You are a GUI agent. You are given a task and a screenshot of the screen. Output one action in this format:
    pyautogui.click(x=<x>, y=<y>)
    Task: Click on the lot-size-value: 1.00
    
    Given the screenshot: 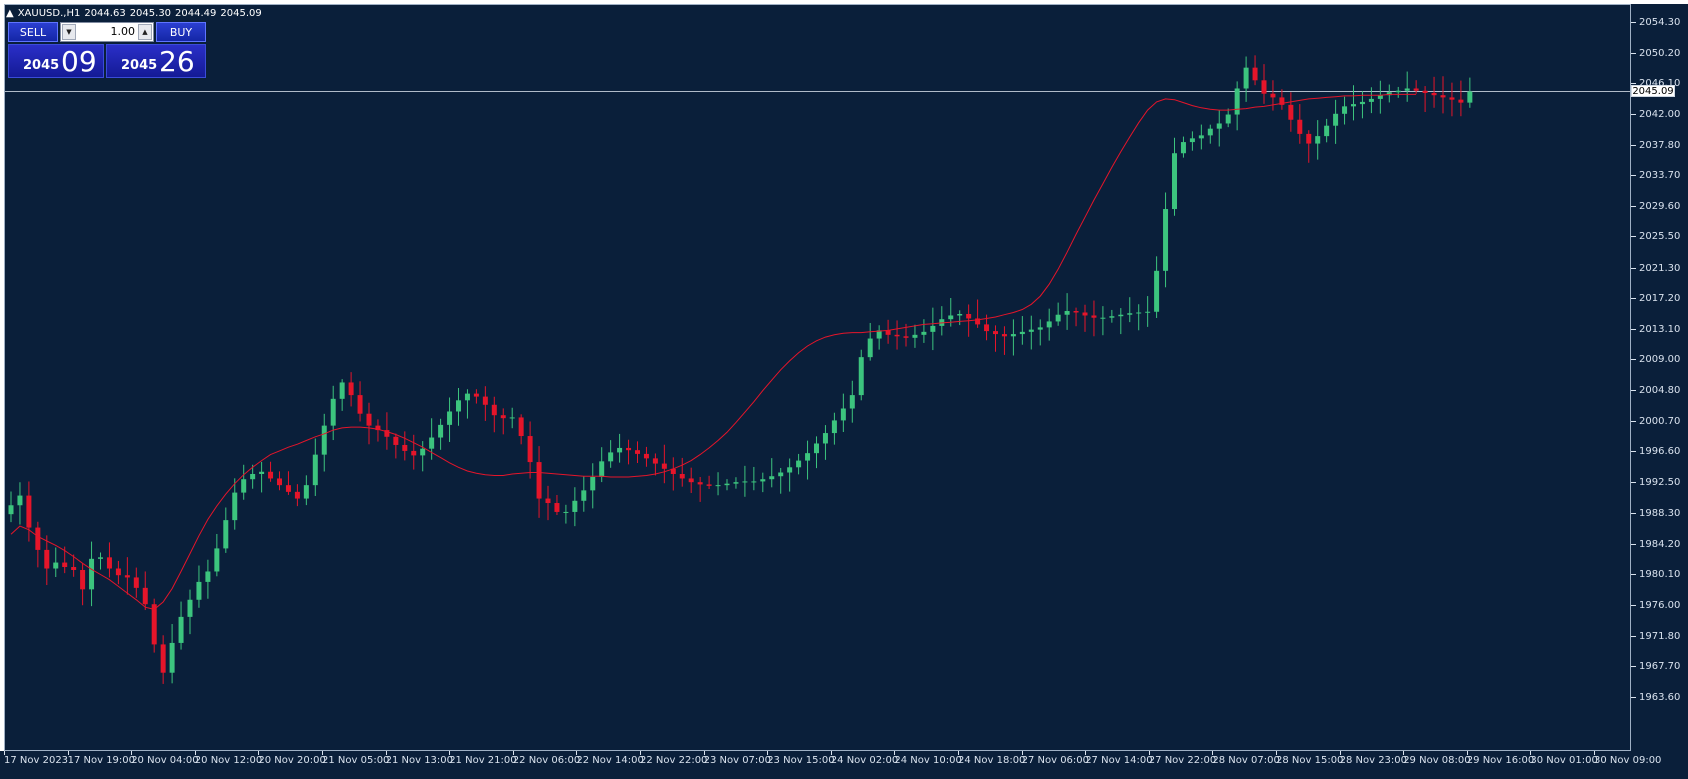 What is the action you would take?
    pyautogui.click(x=123, y=31)
    